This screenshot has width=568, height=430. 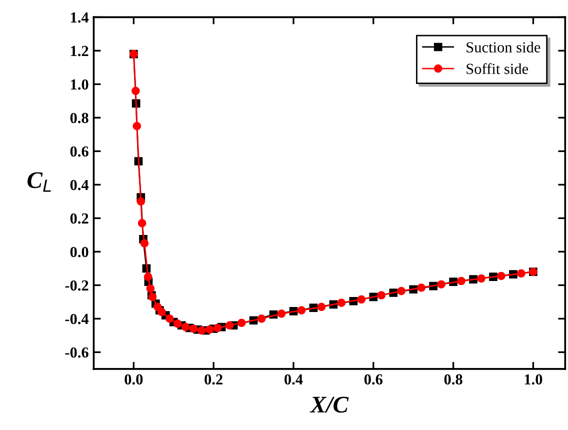 What do you see at coordinates (39, 182) in the screenshot?
I see `y-axis-title: C$_{L}$` at bounding box center [39, 182].